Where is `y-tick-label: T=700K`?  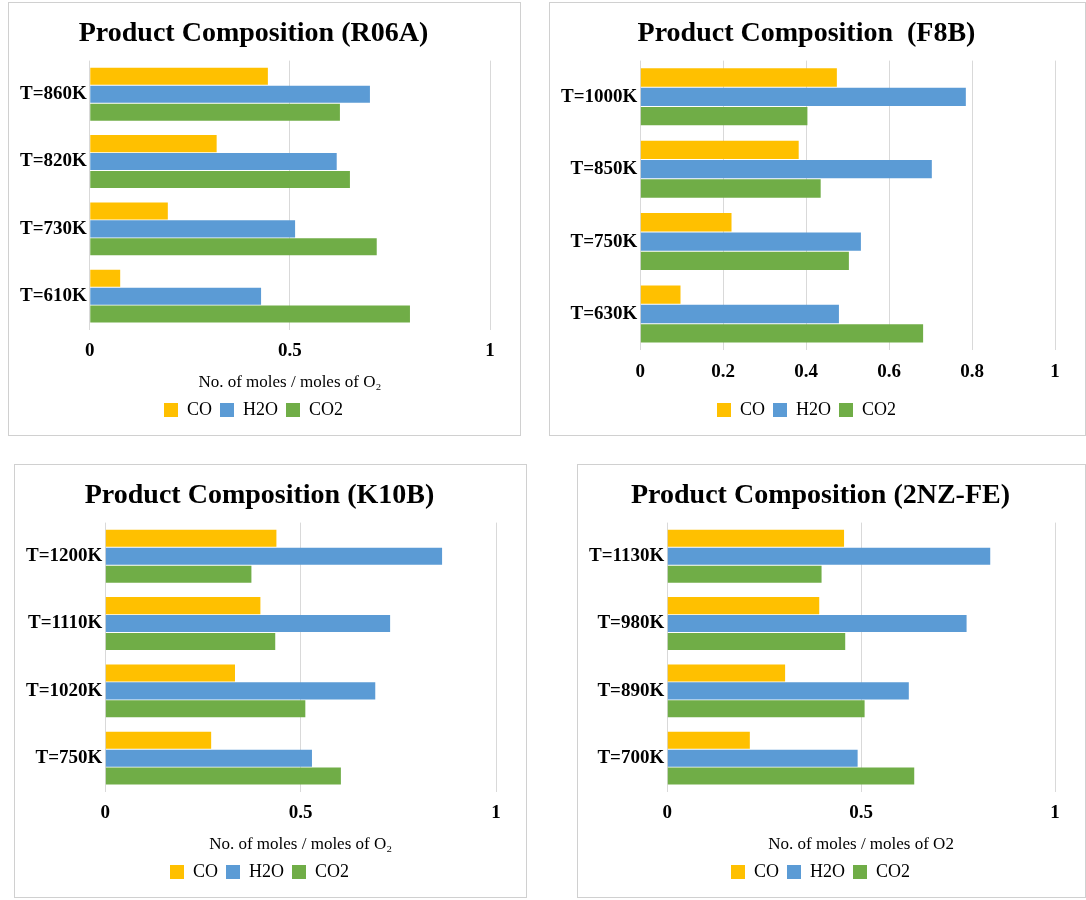
y-tick-label: T=700K is located at coordinates (631, 757).